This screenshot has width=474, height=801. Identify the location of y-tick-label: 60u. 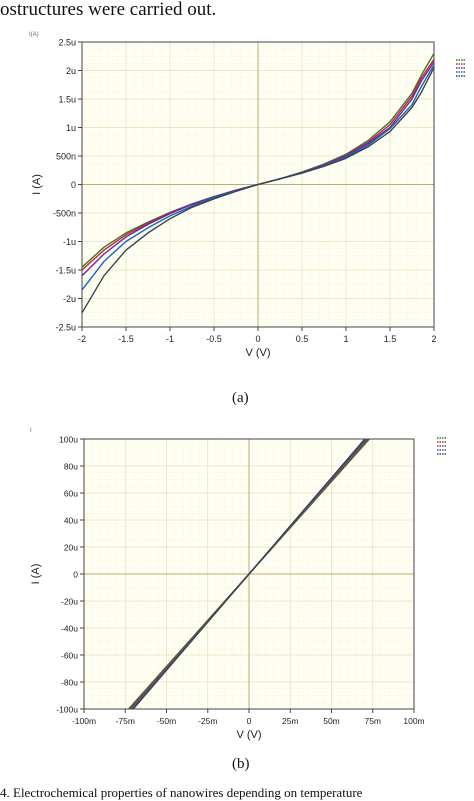
(71, 494).